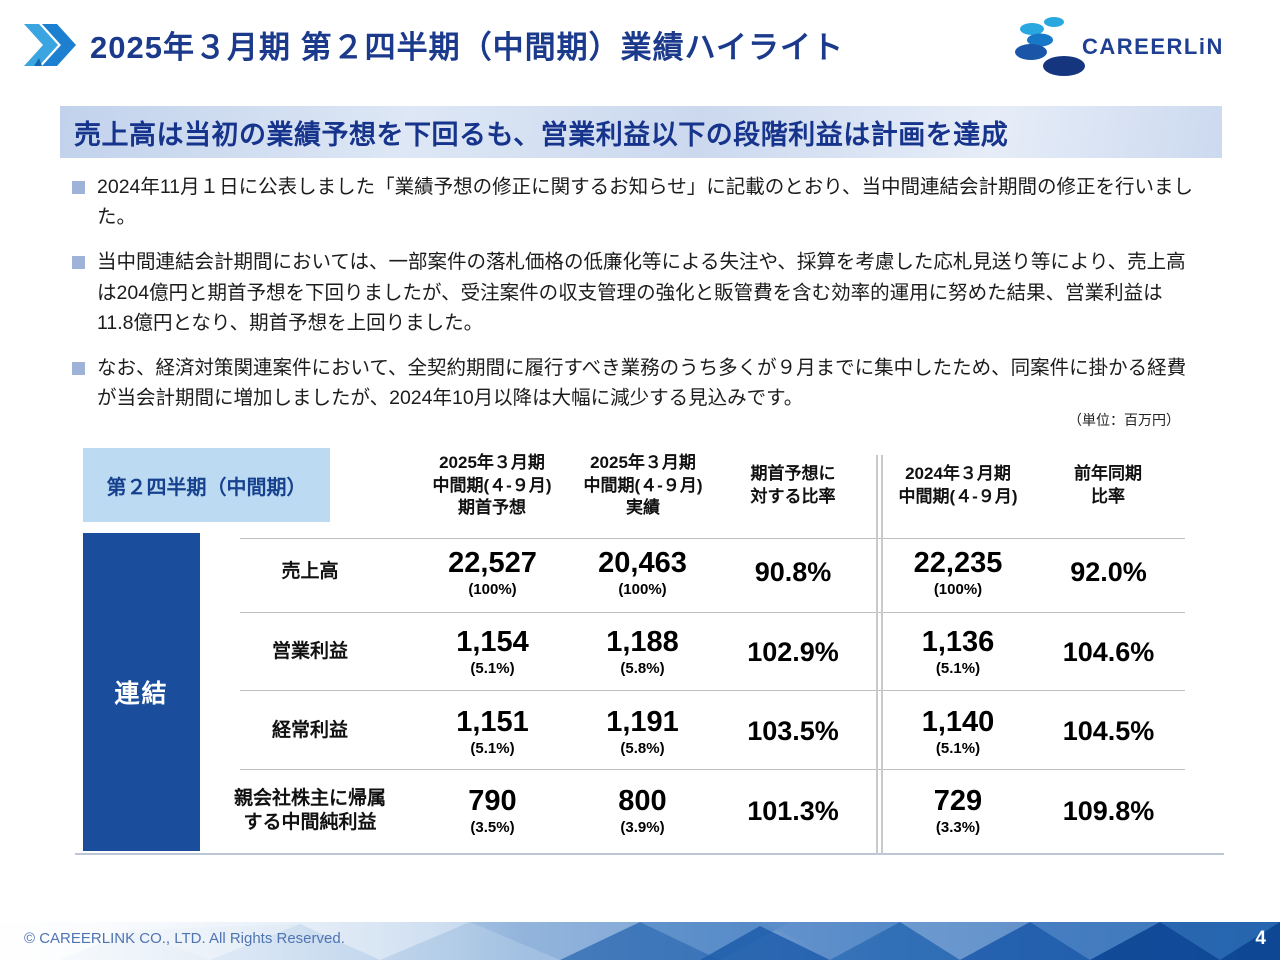 The height and width of the screenshot is (960, 1280). Describe the element at coordinates (958, 562) in the screenshot. I see `prior-year-value: 22,235` at that location.